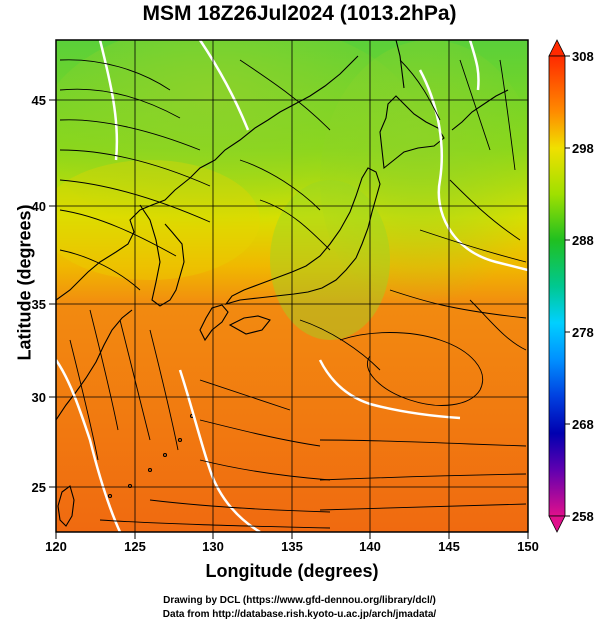  I want to click on colorbar-bottom-arrow, so click(557, 524).